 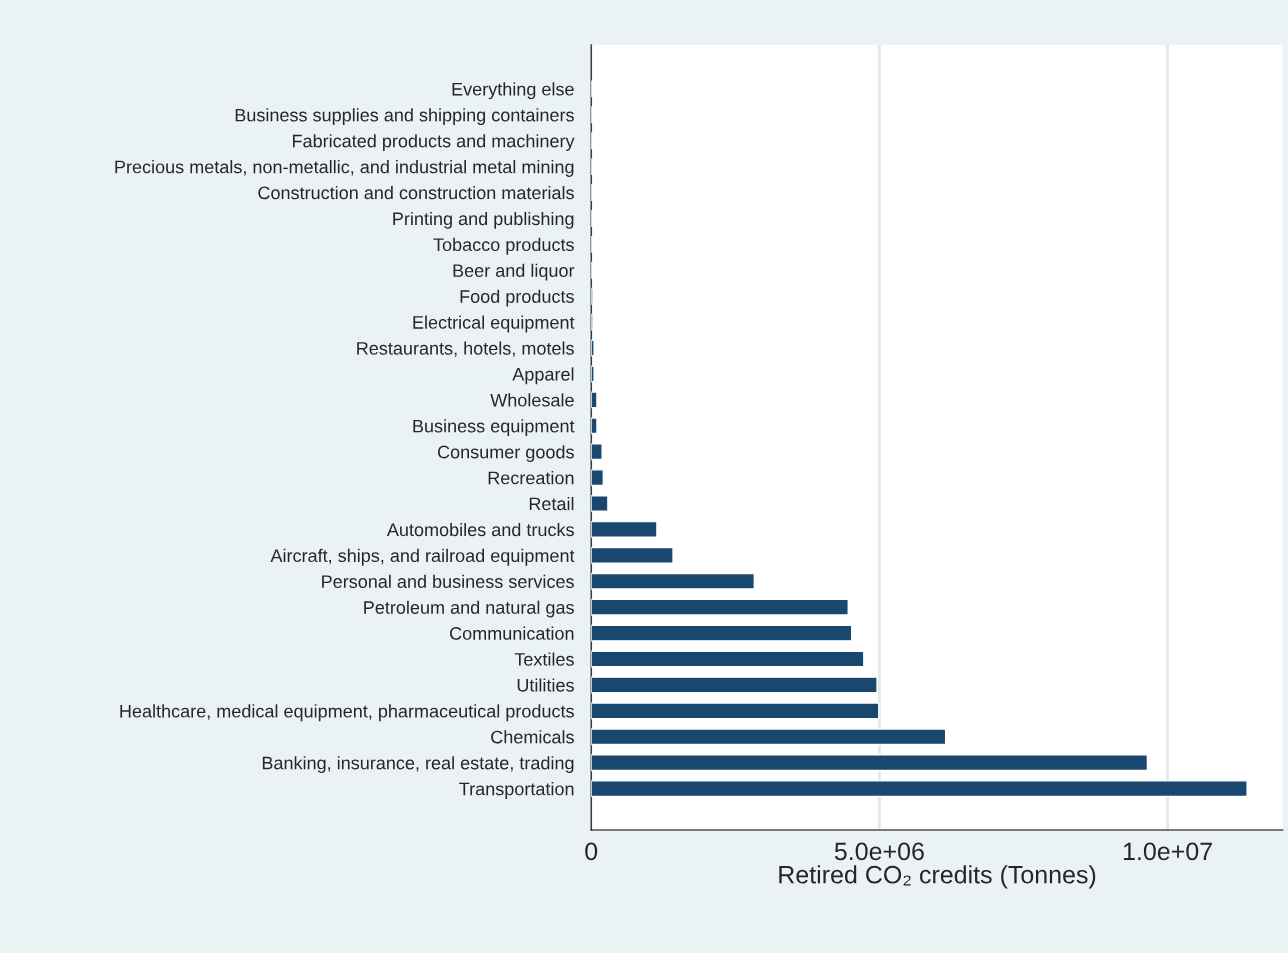 What do you see at coordinates (1167, 851) in the screenshot?
I see `x-tick-label: 1.0e+07` at bounding box center [1167, 851].